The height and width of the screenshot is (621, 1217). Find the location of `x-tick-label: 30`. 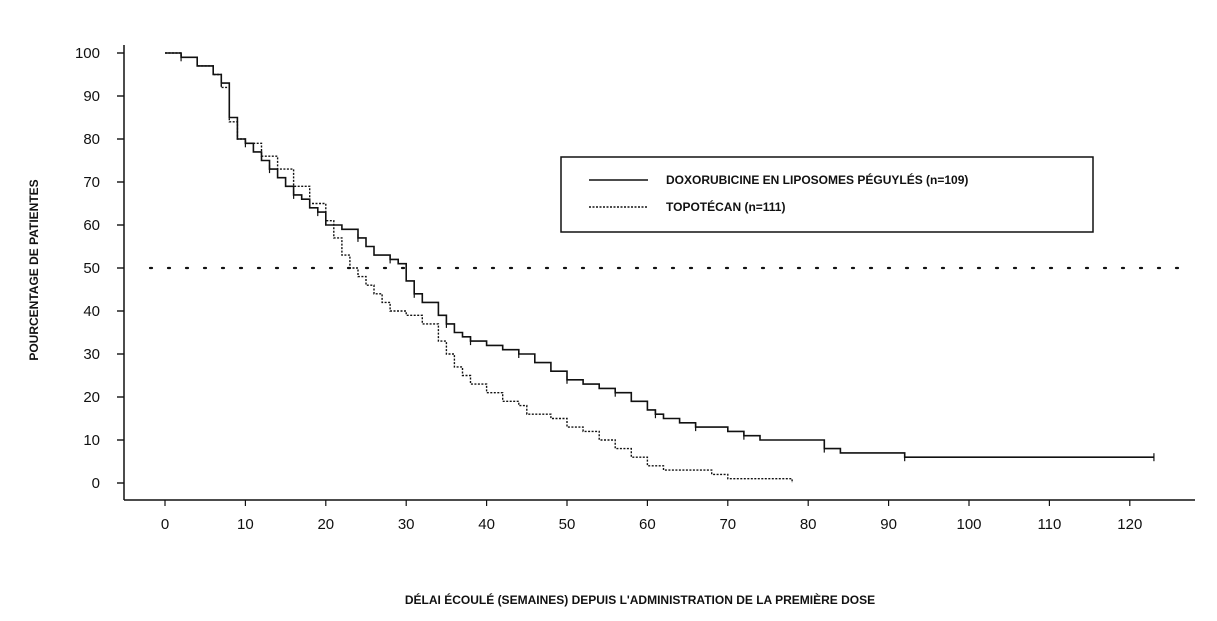

x-tick-label: 30 is located at coordinates (406, 524).